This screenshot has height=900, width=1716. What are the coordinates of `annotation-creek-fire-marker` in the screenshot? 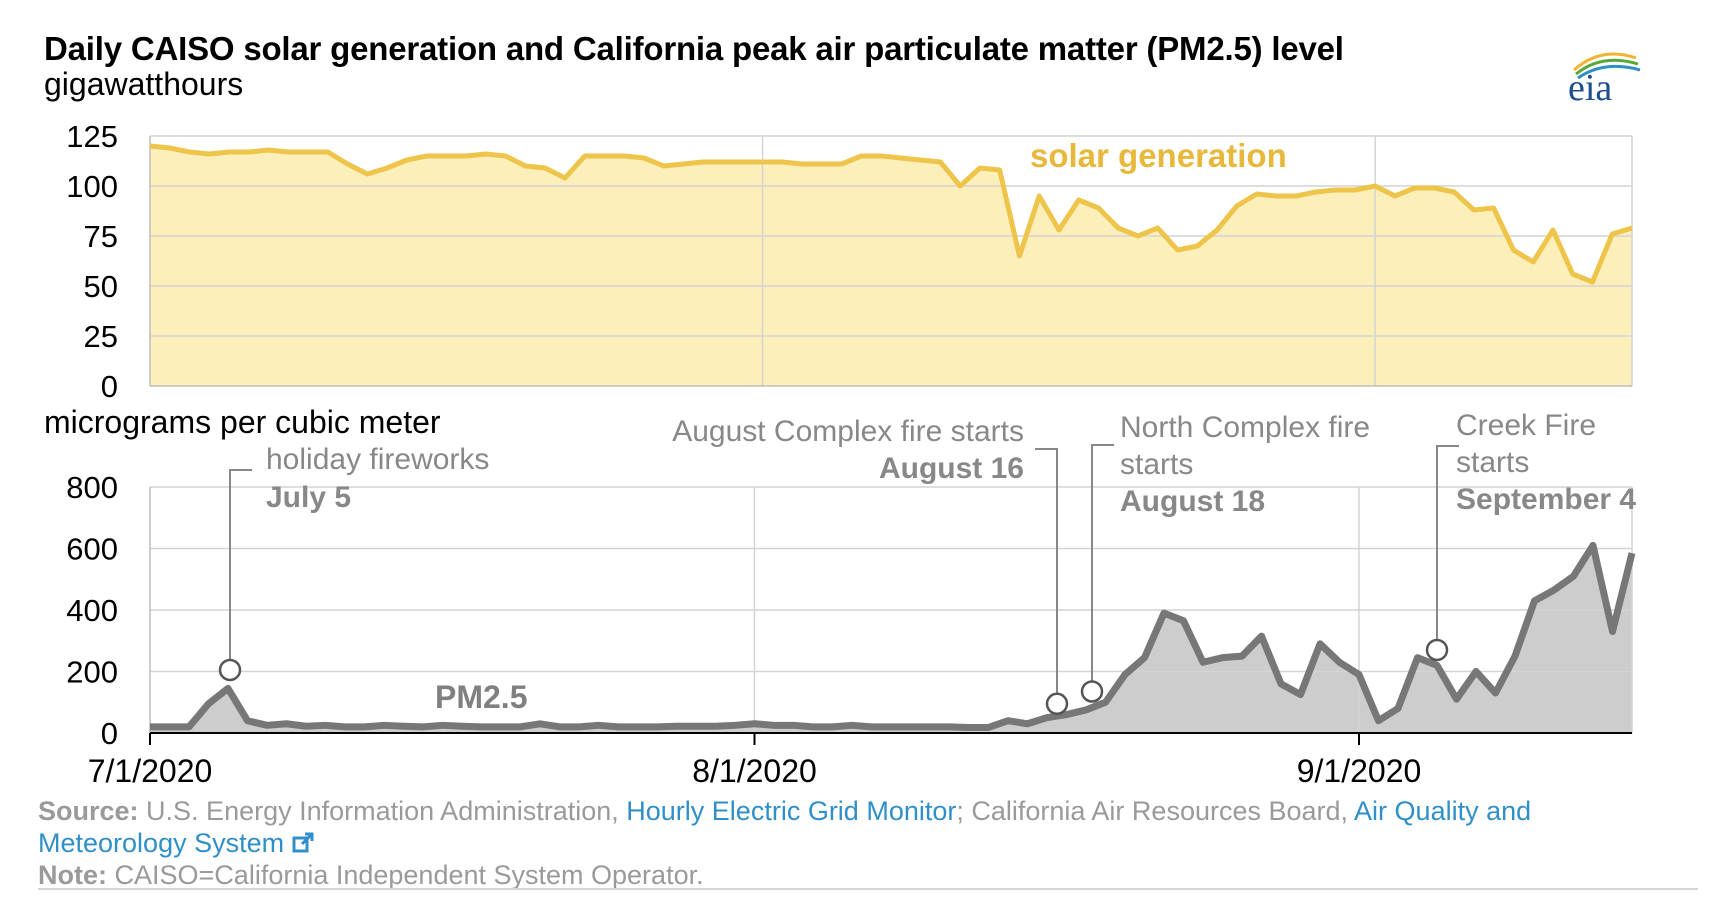 It's located at (1437, 650).